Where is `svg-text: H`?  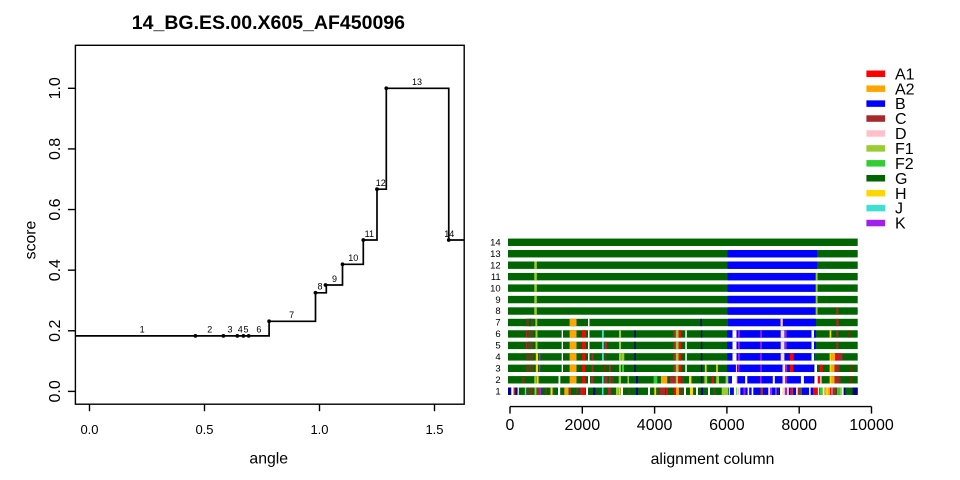 svg-text: H is located at coordinates (901, 194).